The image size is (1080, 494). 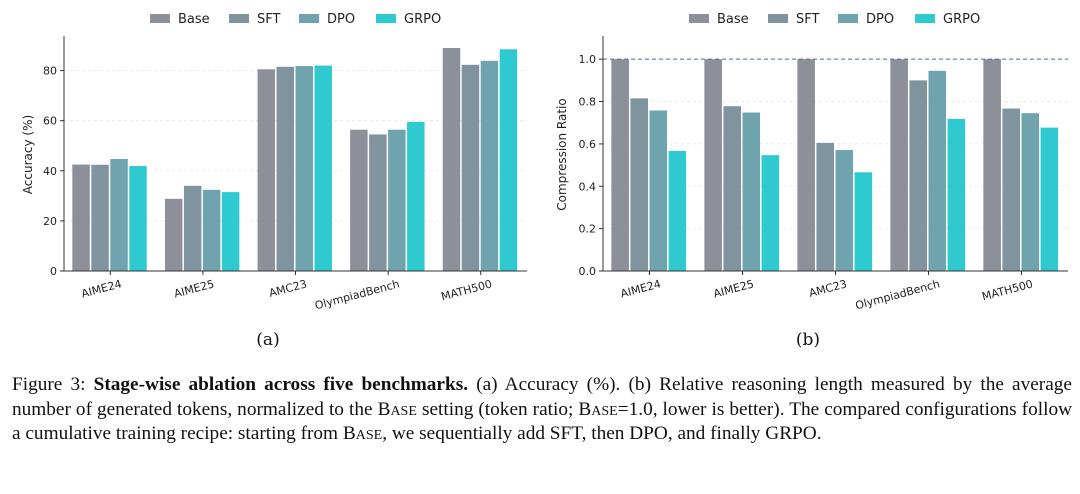 What do you see at coordinates (588, 229) in the screenshot?
I see `y-tick-label: 0.2` at bounding box center [588, 229].